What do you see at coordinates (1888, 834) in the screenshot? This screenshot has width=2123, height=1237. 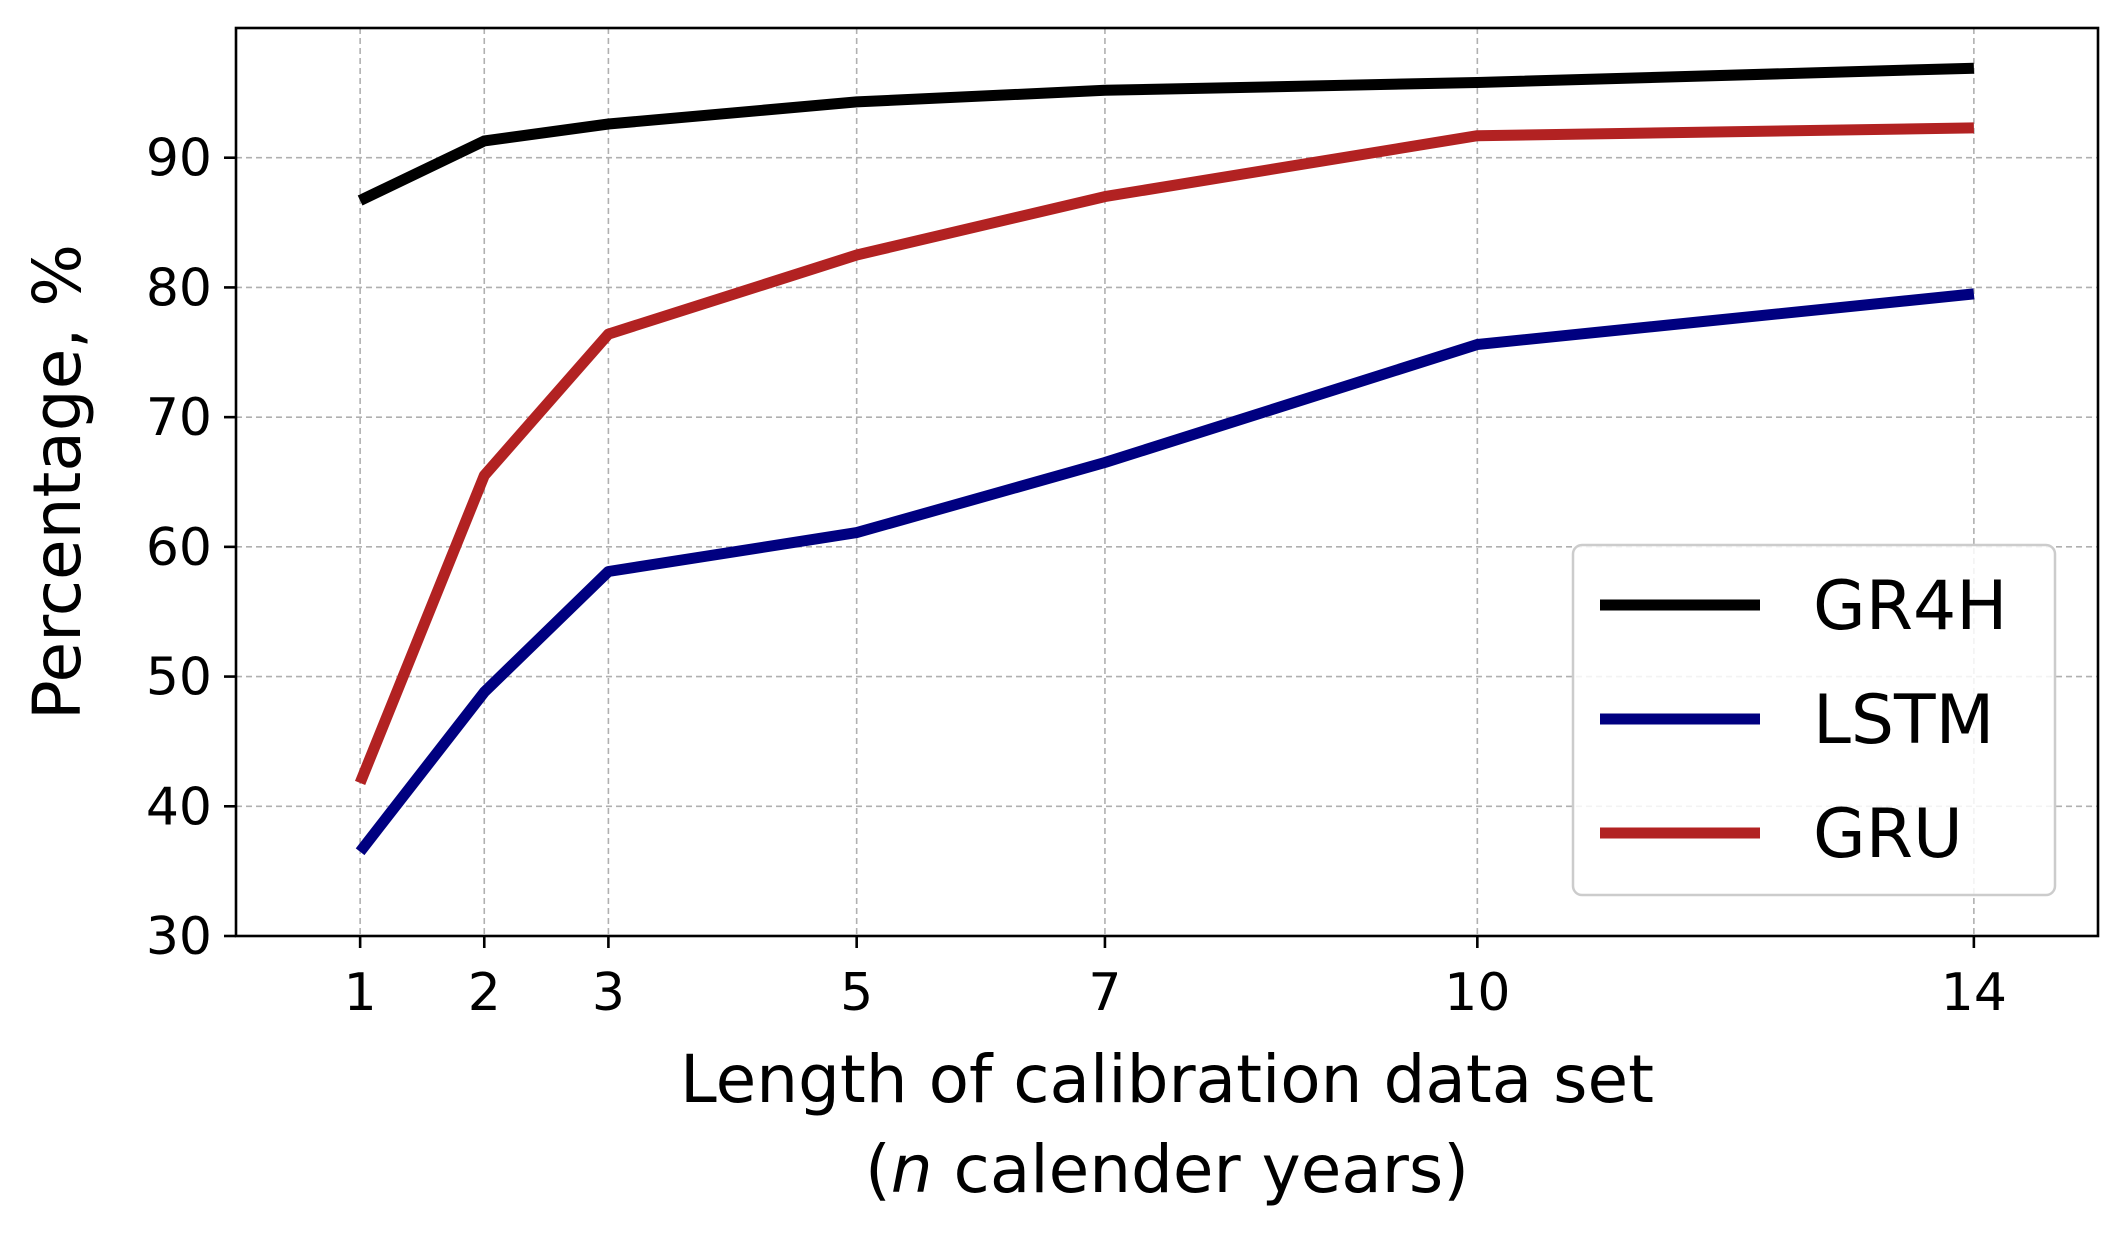 I see `legend-label-gru: GRU` at bounding box center [1888, 834].